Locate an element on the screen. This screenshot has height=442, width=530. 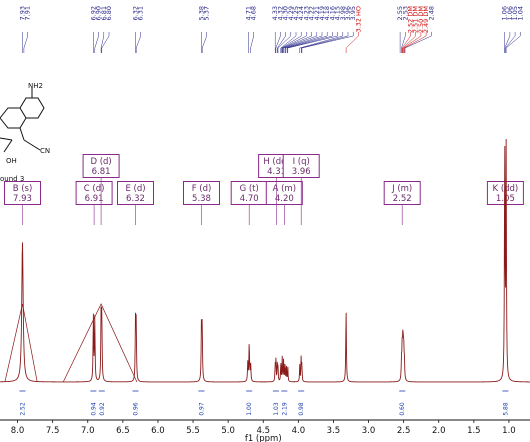
peak-shift-label: 2.48 is located at coordinates (431, 13).